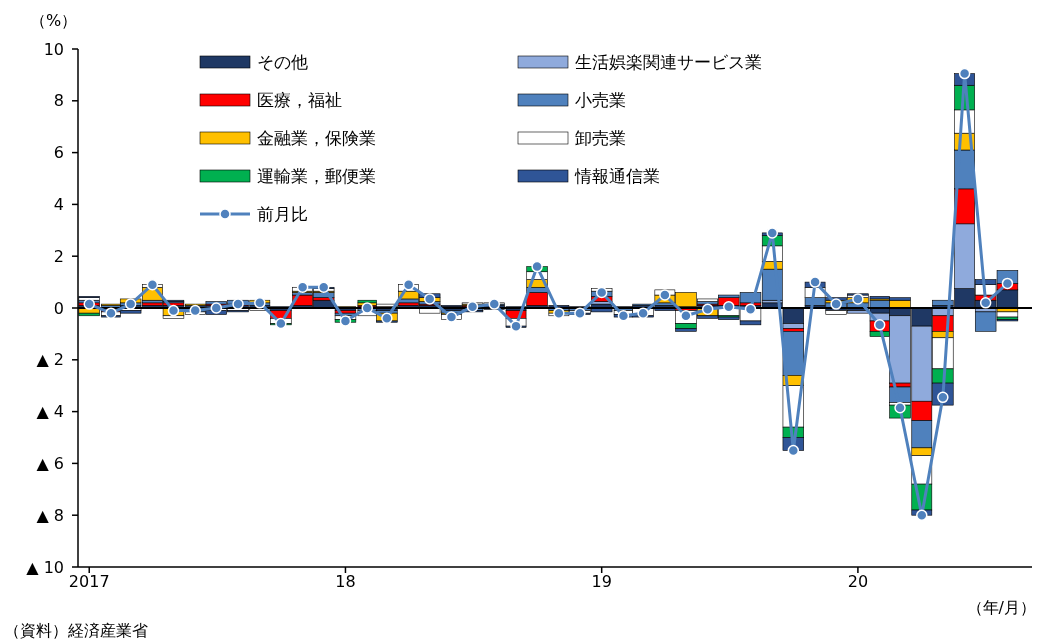  Describe the element at coordinates (58, 101) in the screenshot. I see `y-tick-label: 8` at that location.